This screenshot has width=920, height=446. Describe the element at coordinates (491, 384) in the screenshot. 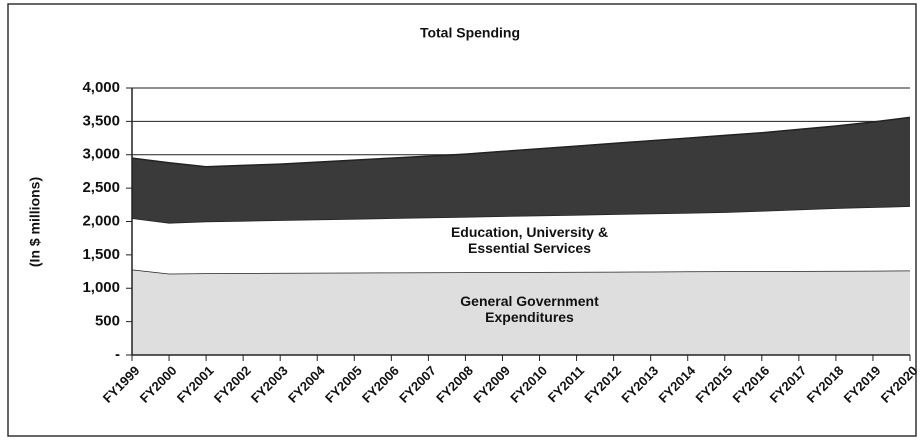

I see `x-tick-label: FY2009` at that location.